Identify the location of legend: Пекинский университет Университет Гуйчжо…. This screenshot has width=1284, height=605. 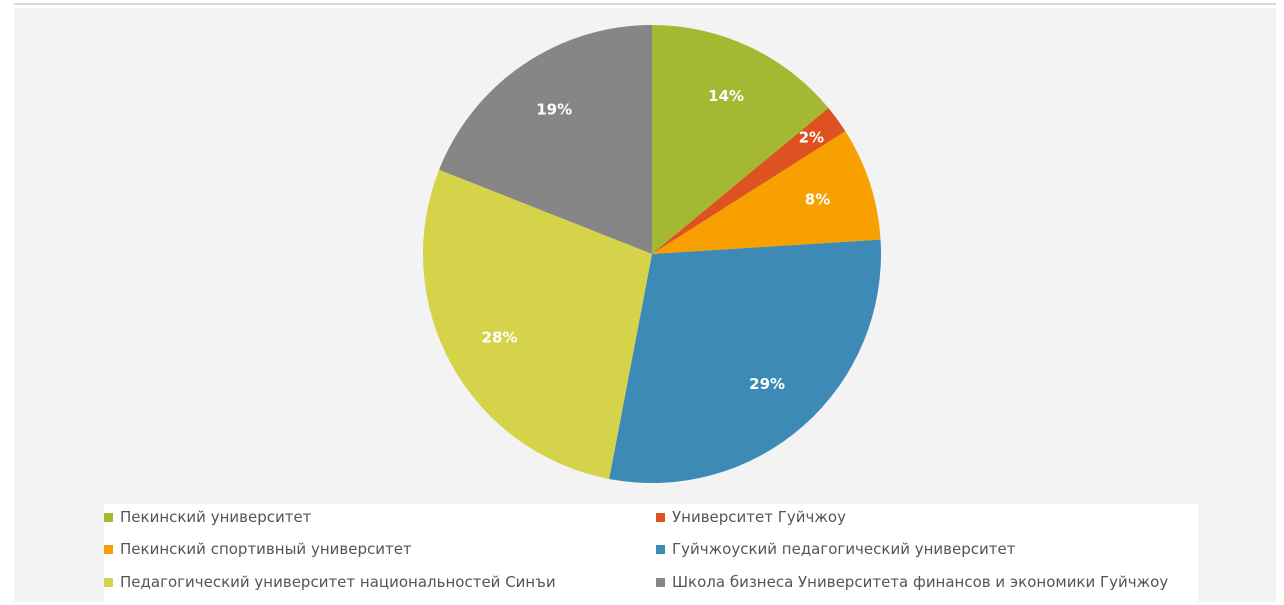
(651, 553).